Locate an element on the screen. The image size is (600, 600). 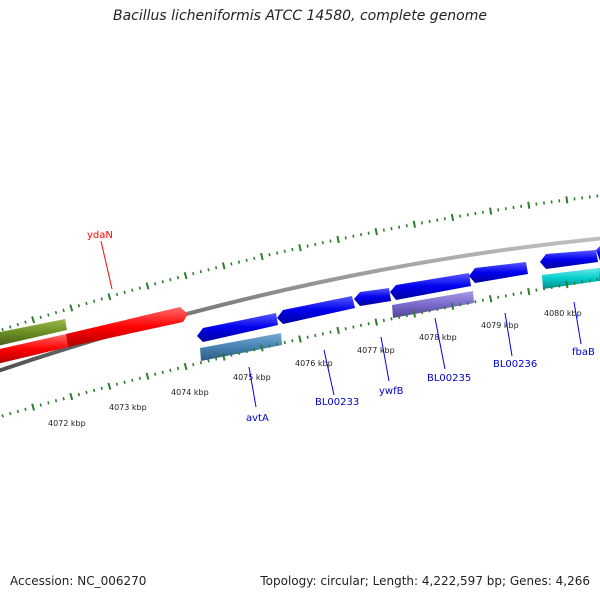
gene-label-fbaB: fbaB is located at coordinates (583, 352).